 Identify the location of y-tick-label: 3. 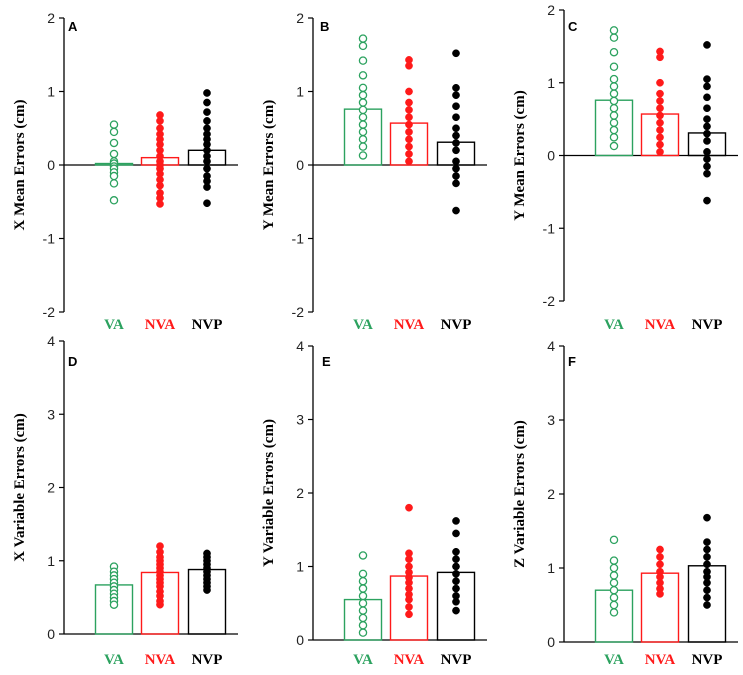
(300, 420).